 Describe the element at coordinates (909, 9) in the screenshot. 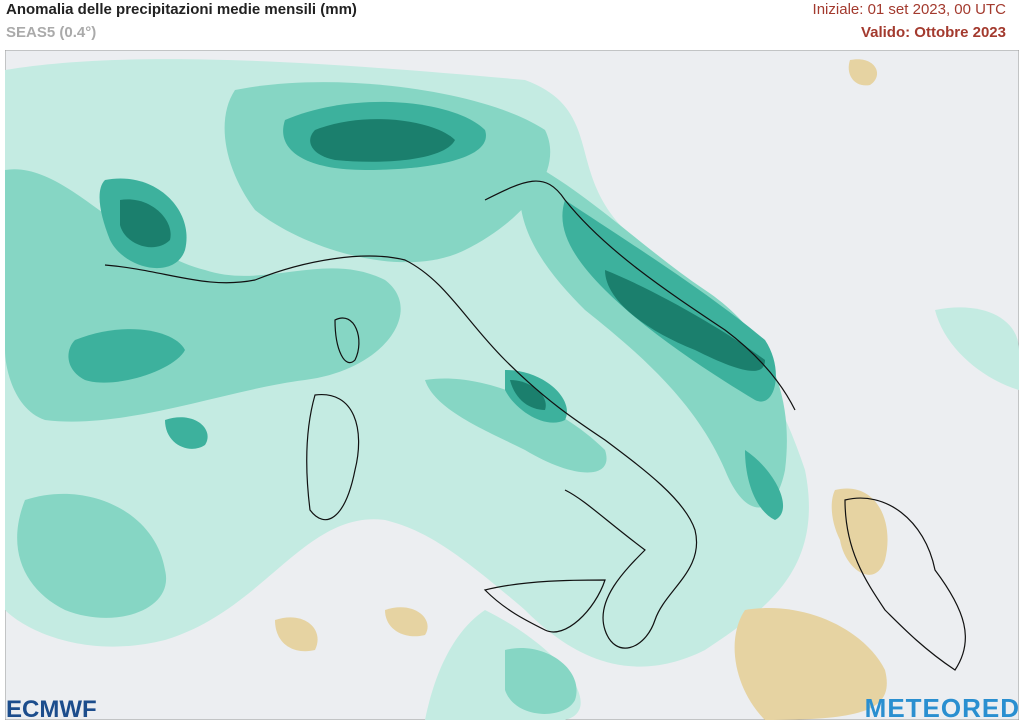

I see `init-time: Iniziale: 01 set 2023, 00 UTC` at that location.